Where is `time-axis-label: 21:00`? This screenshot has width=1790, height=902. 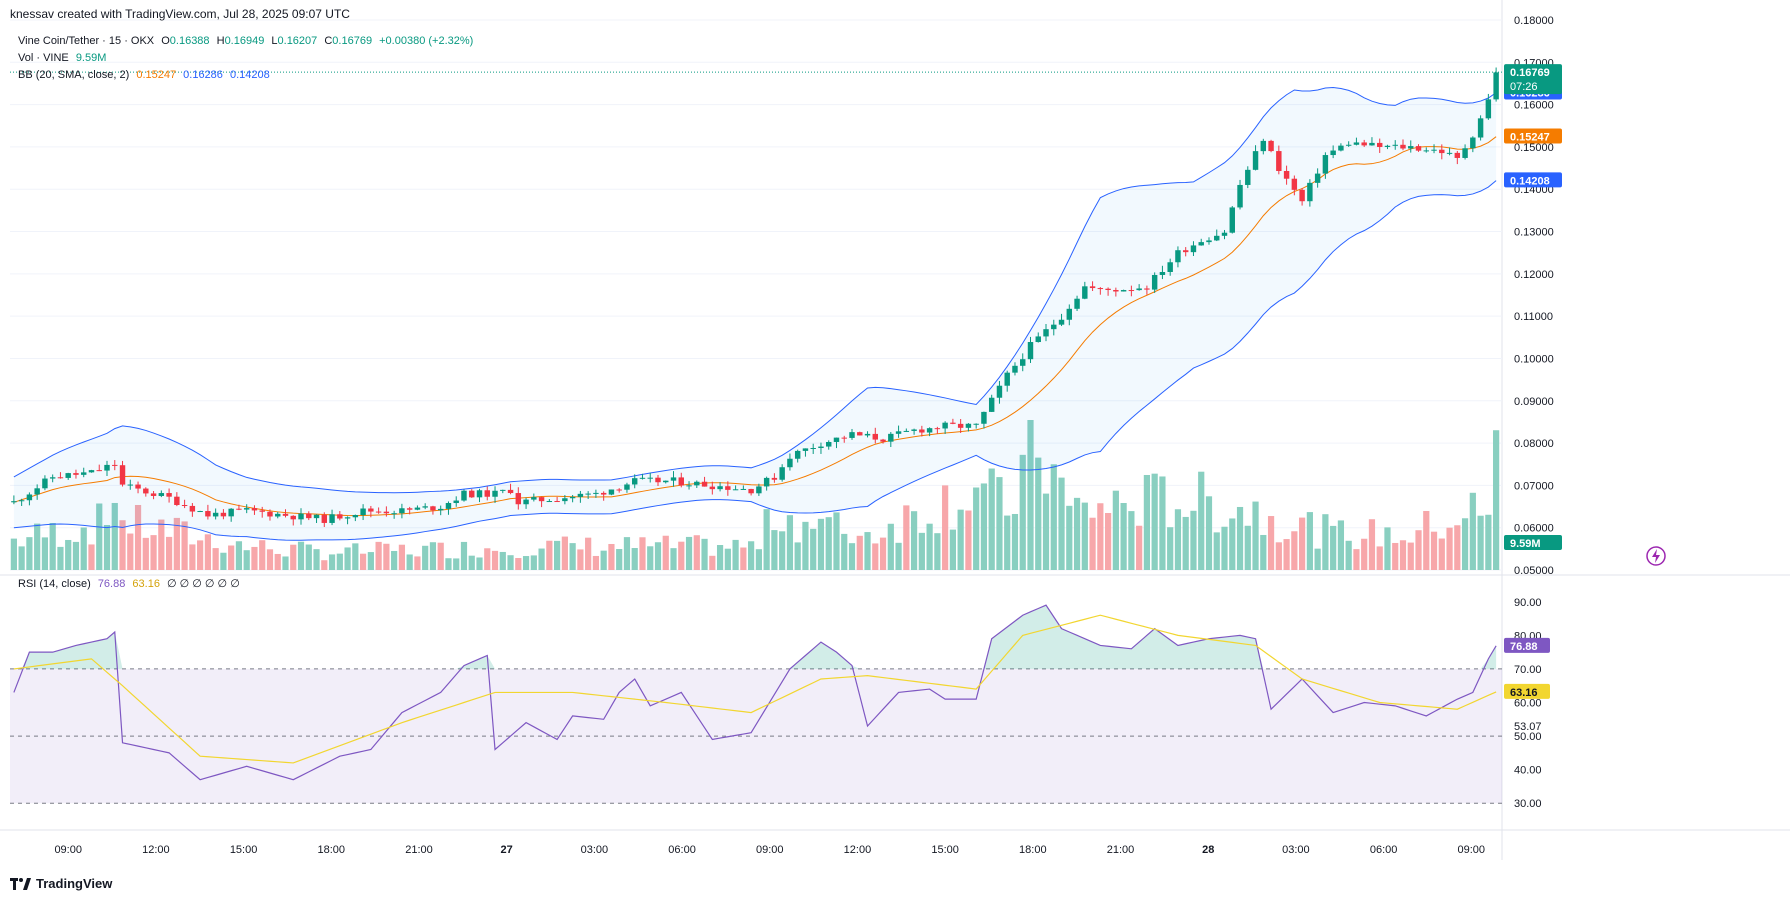 time-axis-label: 21:00 is located at coordinates (1121, 850).